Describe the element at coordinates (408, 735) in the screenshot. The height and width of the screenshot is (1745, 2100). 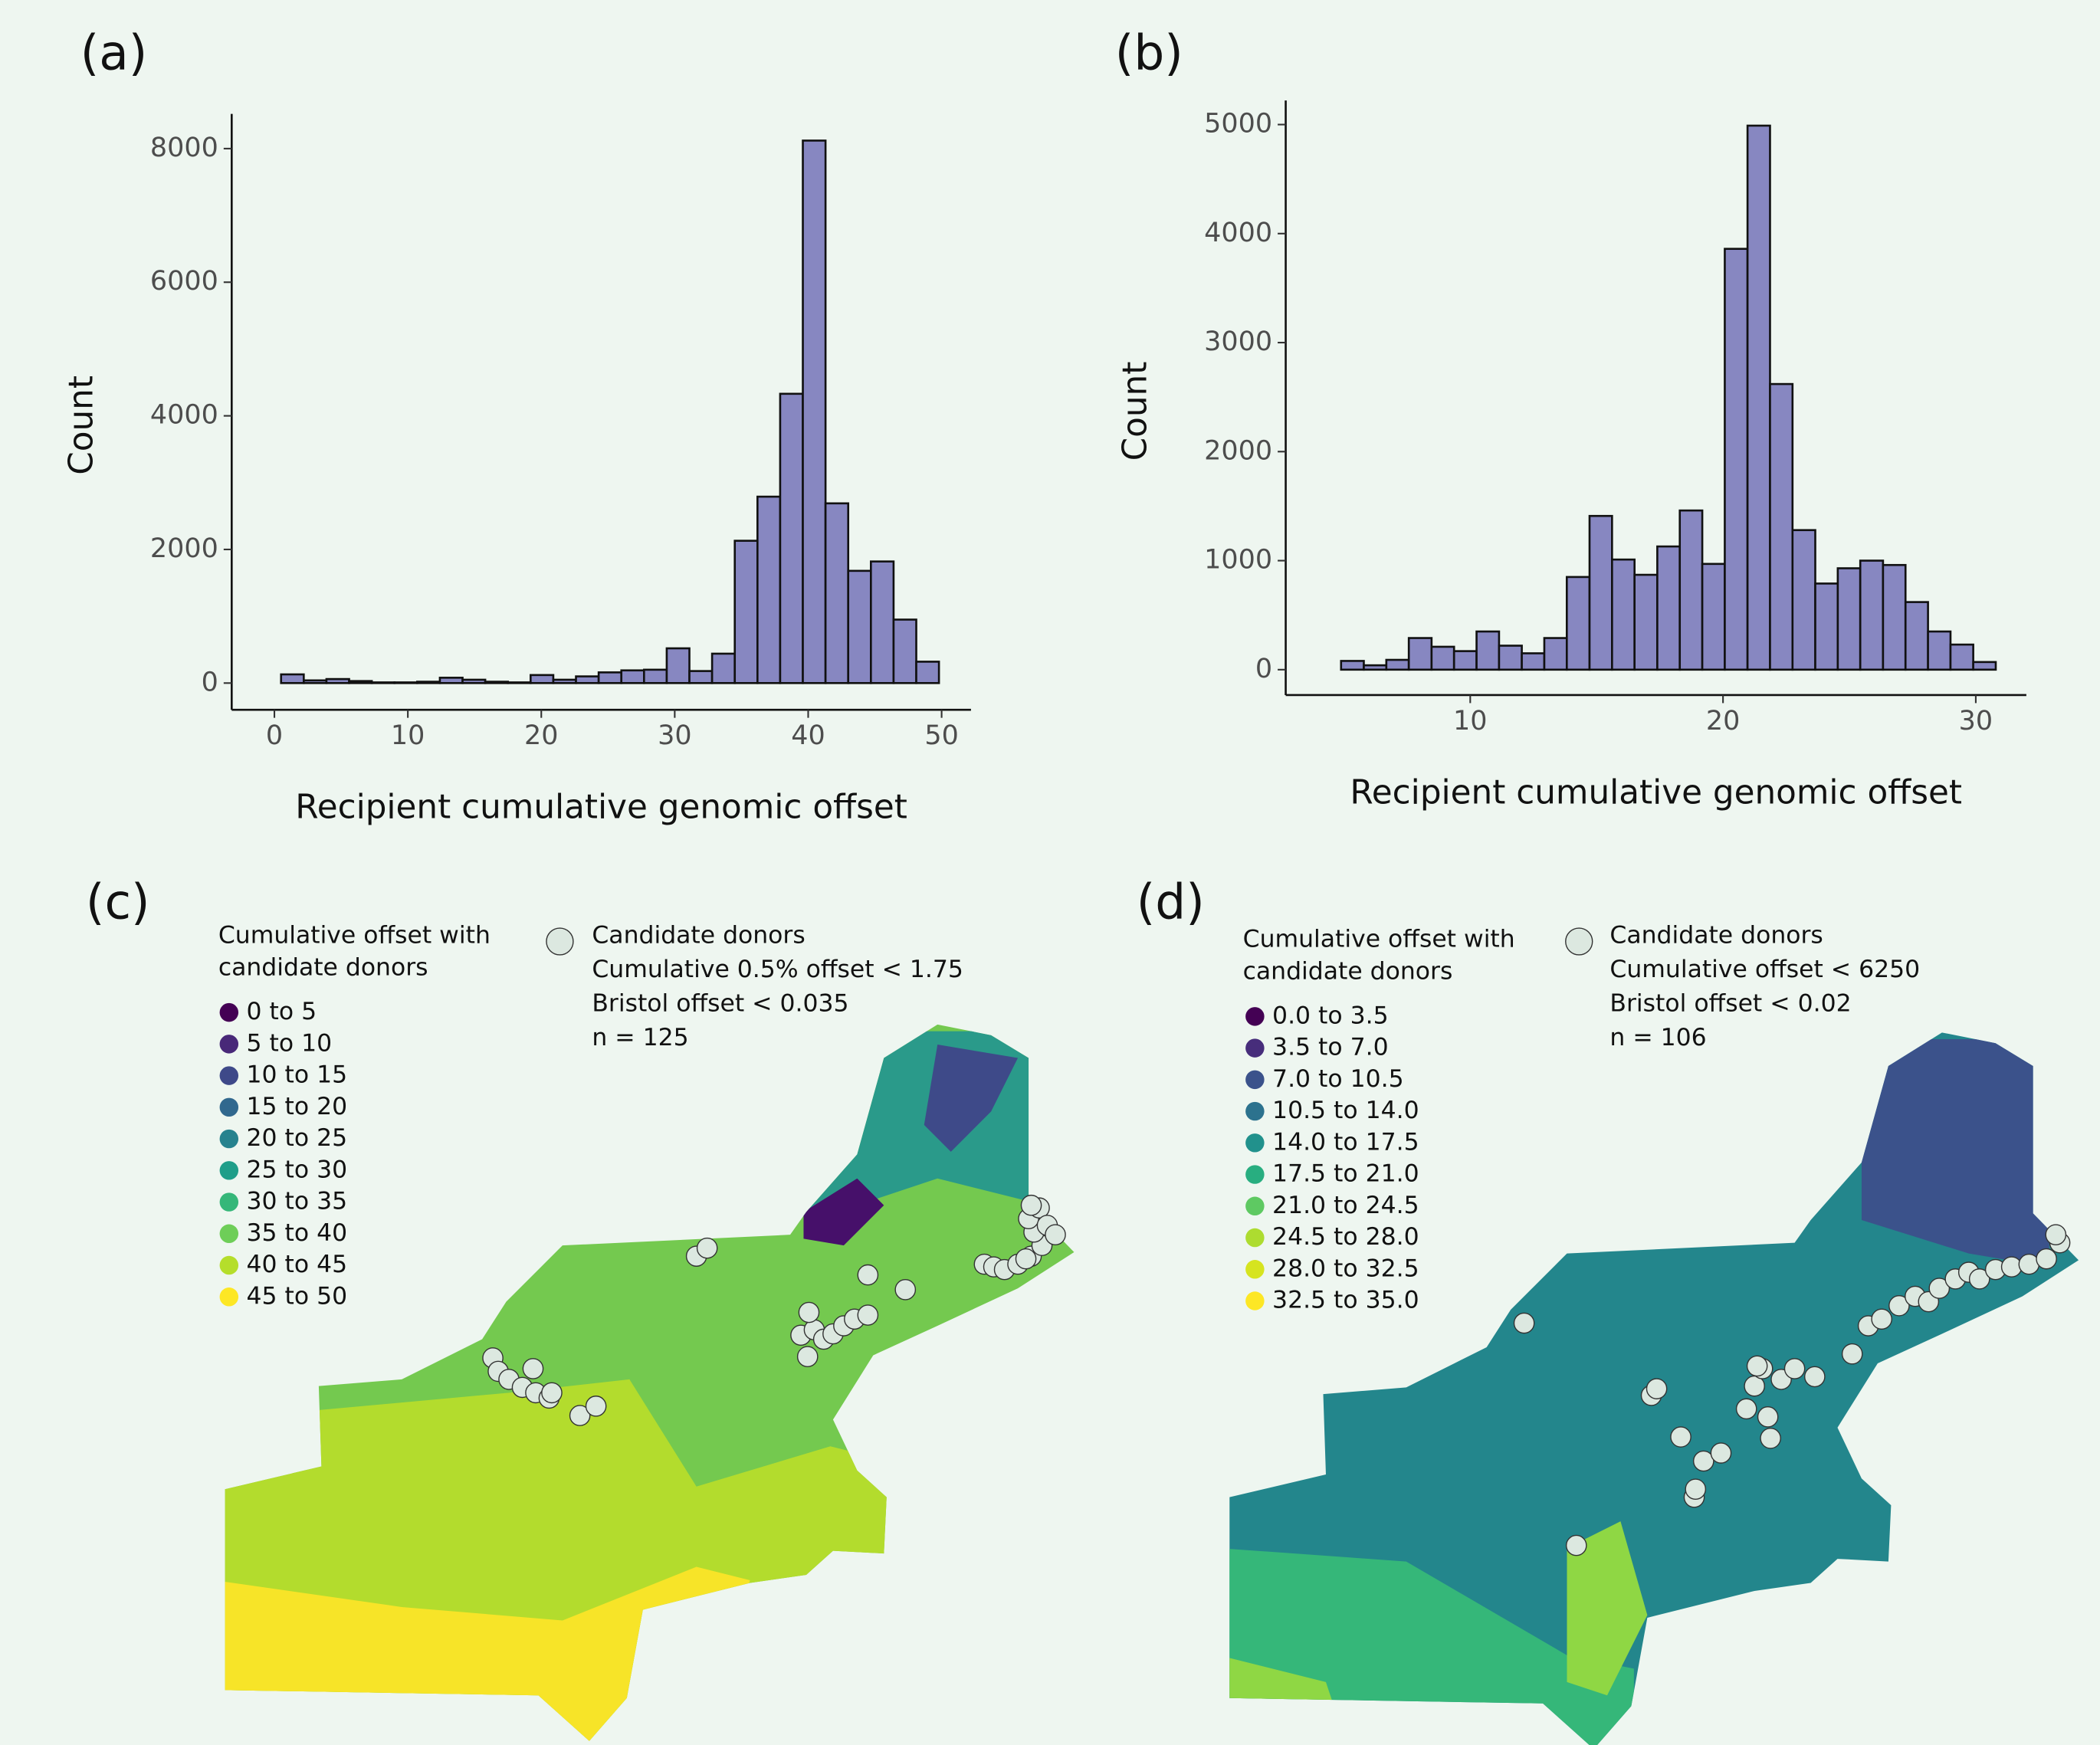
I see `x-tick-label: 10` at that location.